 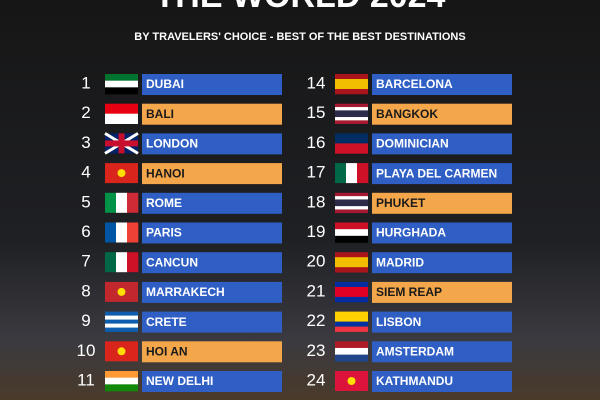 I want to click on ranking-row: 21 SIEM REAP, so click(x=409, y=292).